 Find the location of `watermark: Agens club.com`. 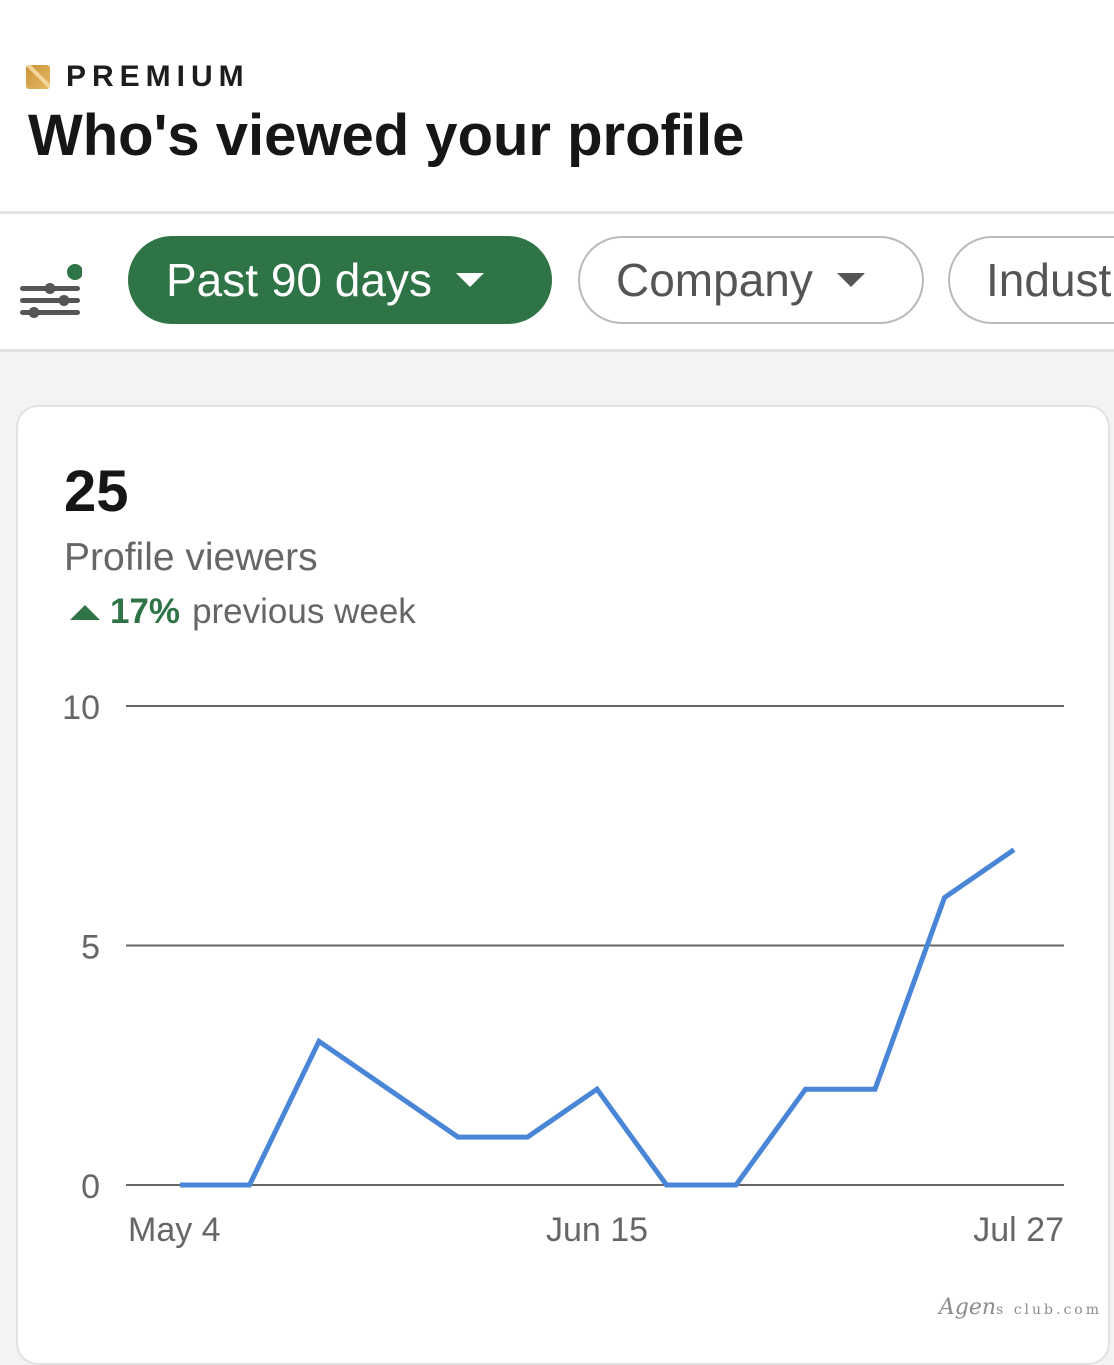

watermark: Agens club.com is located at coordinates (1020, 1307).